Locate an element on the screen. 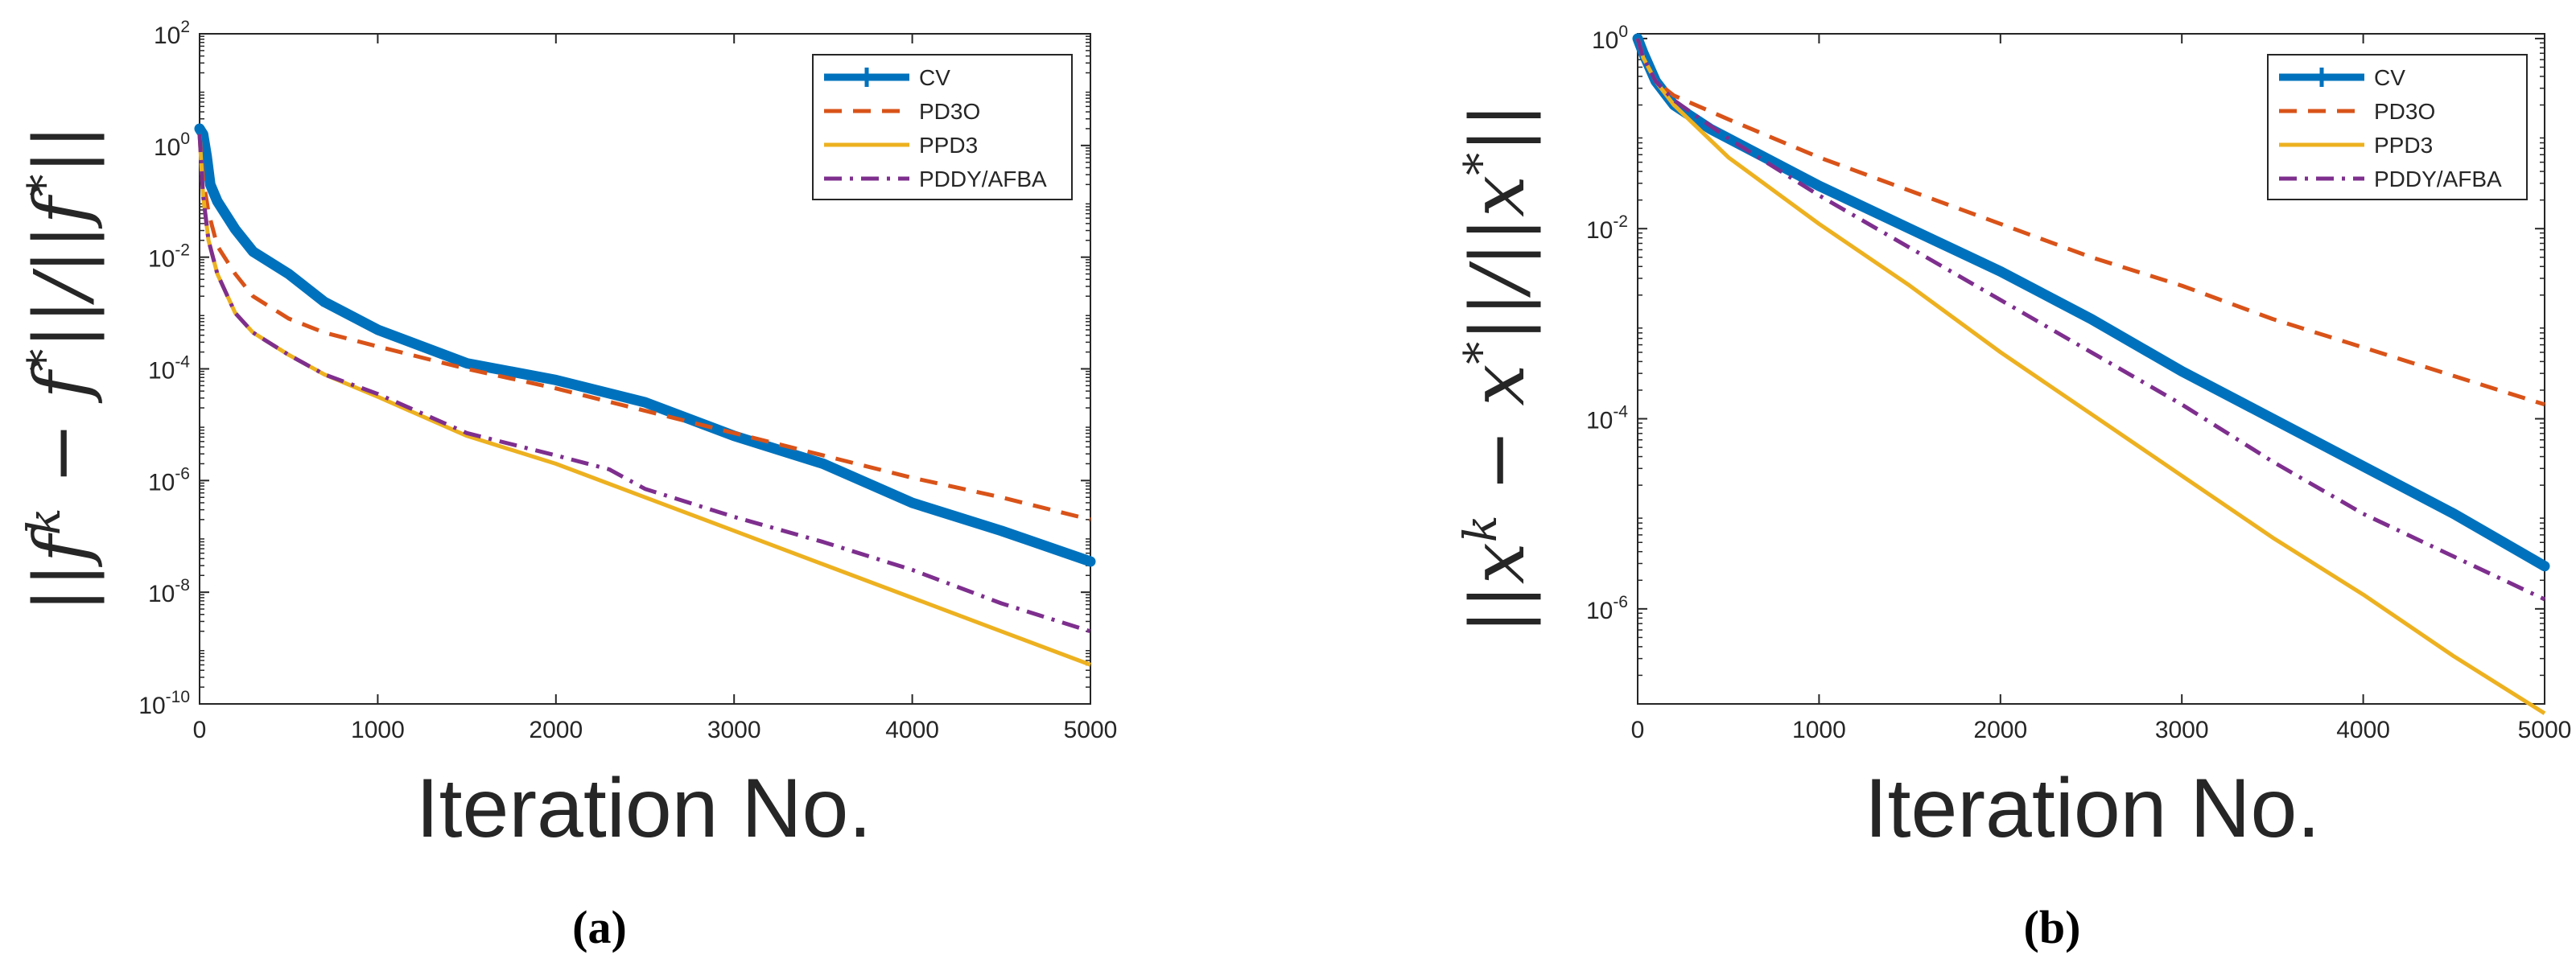  y-axis-label: ||fk − f*||/||f*|| is located at coordinates (62, 369).